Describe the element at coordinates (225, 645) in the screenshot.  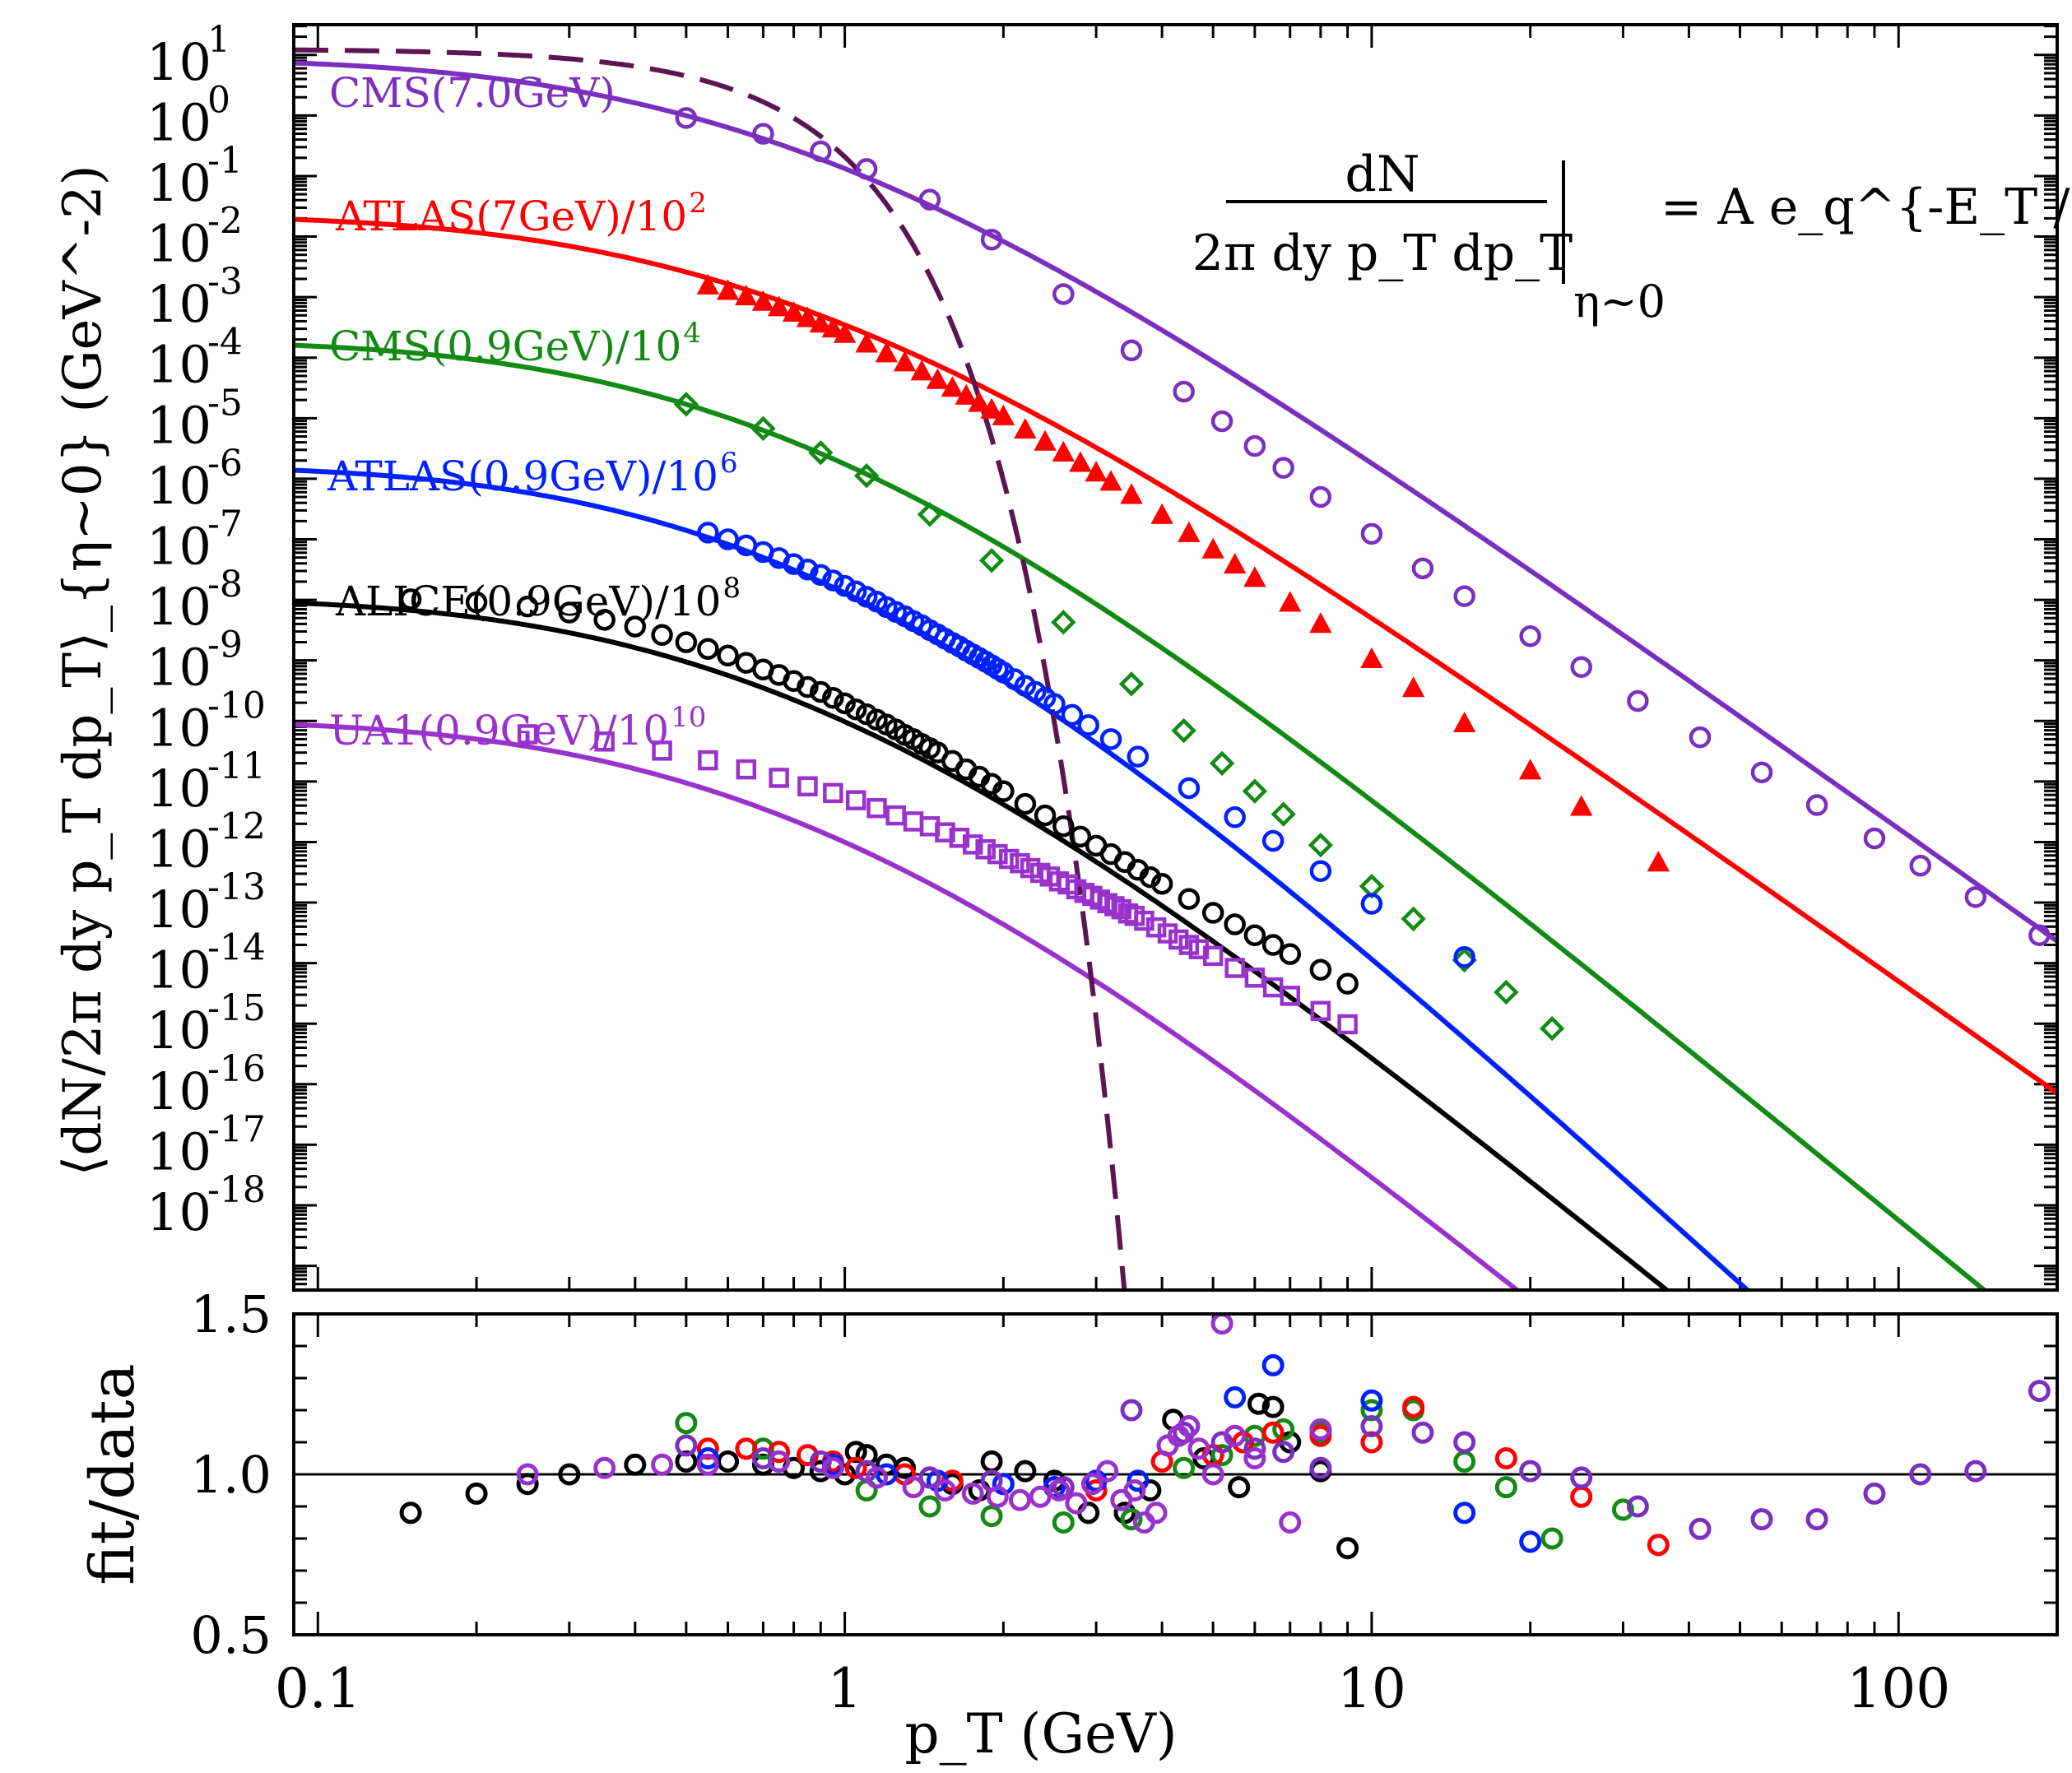
I see `y-tick-label-exponent: -9` at that location.